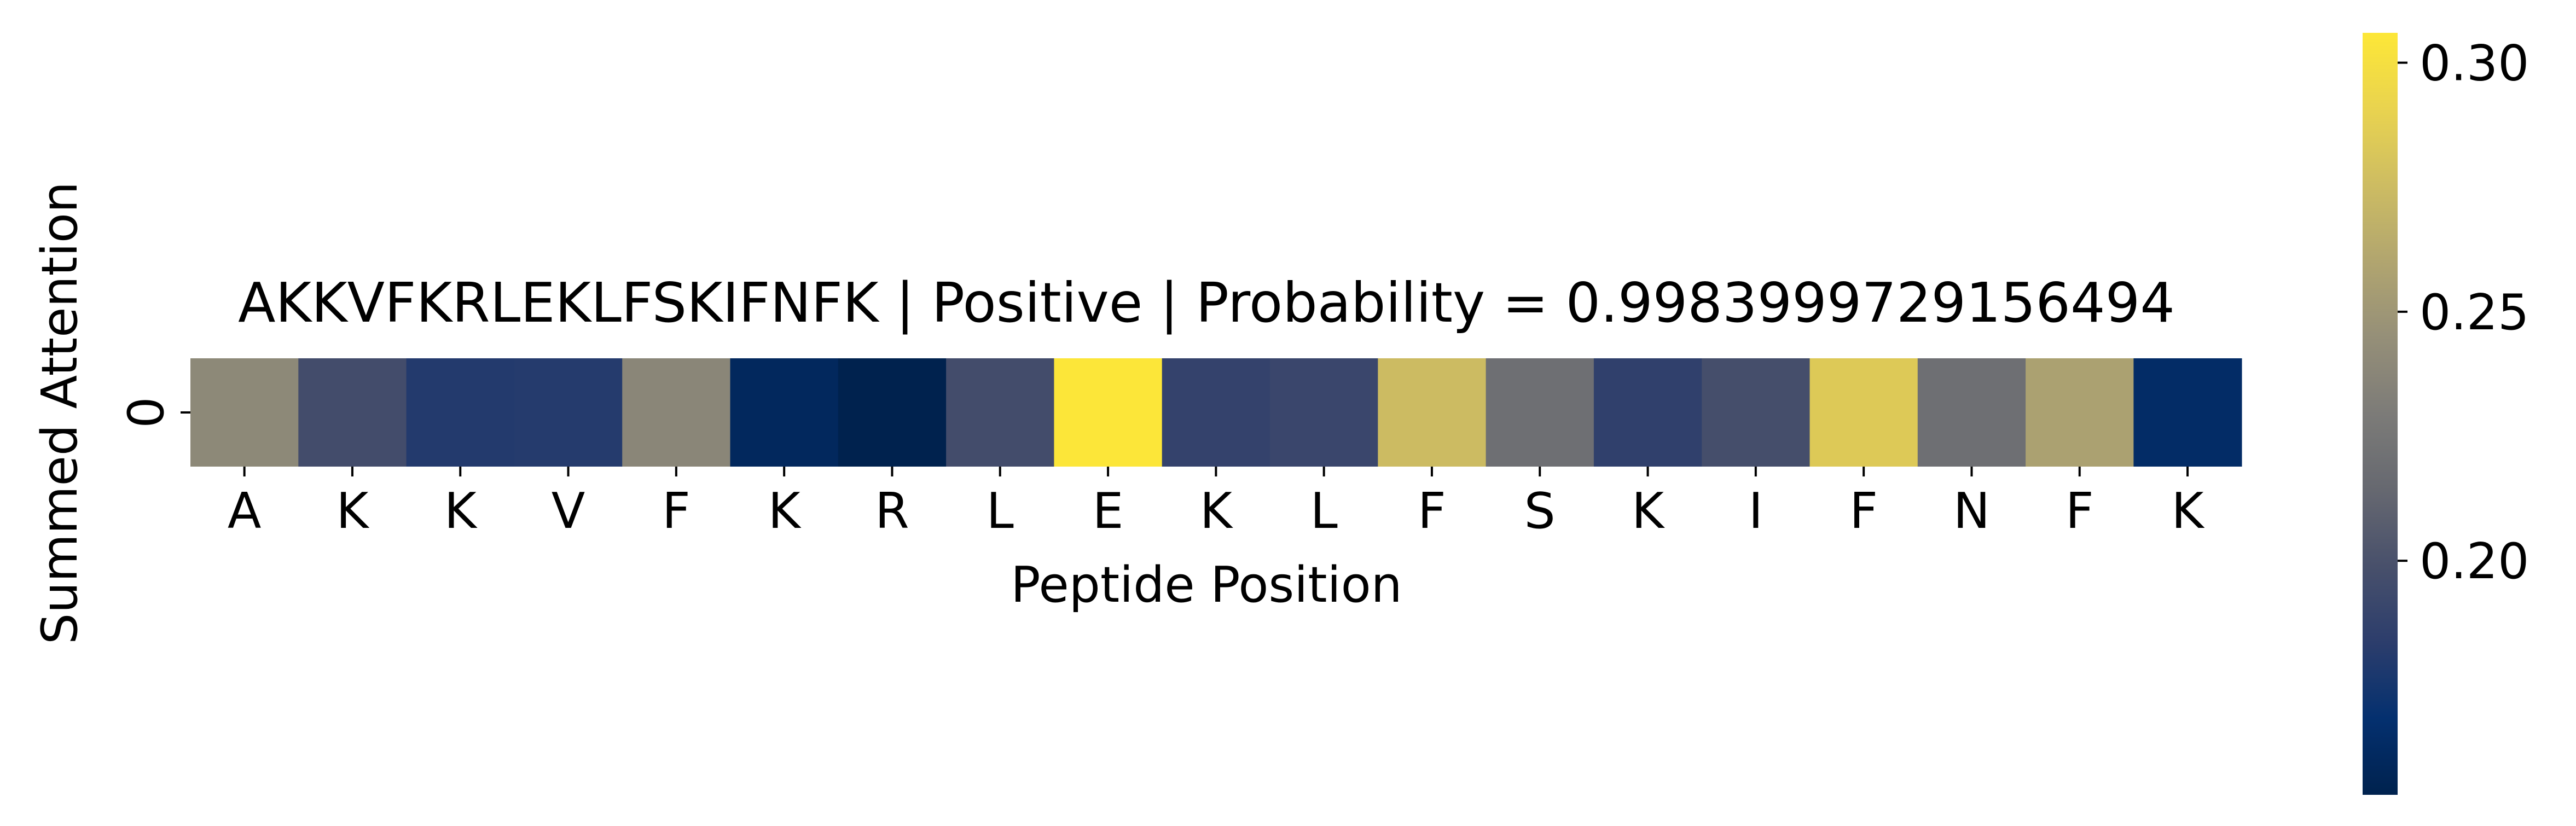 The width and height of the screenshot is (2576, 826). What do you see at coordinates (892, 511) in the screenshot?
I see `x-tick-label: R` at bounding box center [892, 511].